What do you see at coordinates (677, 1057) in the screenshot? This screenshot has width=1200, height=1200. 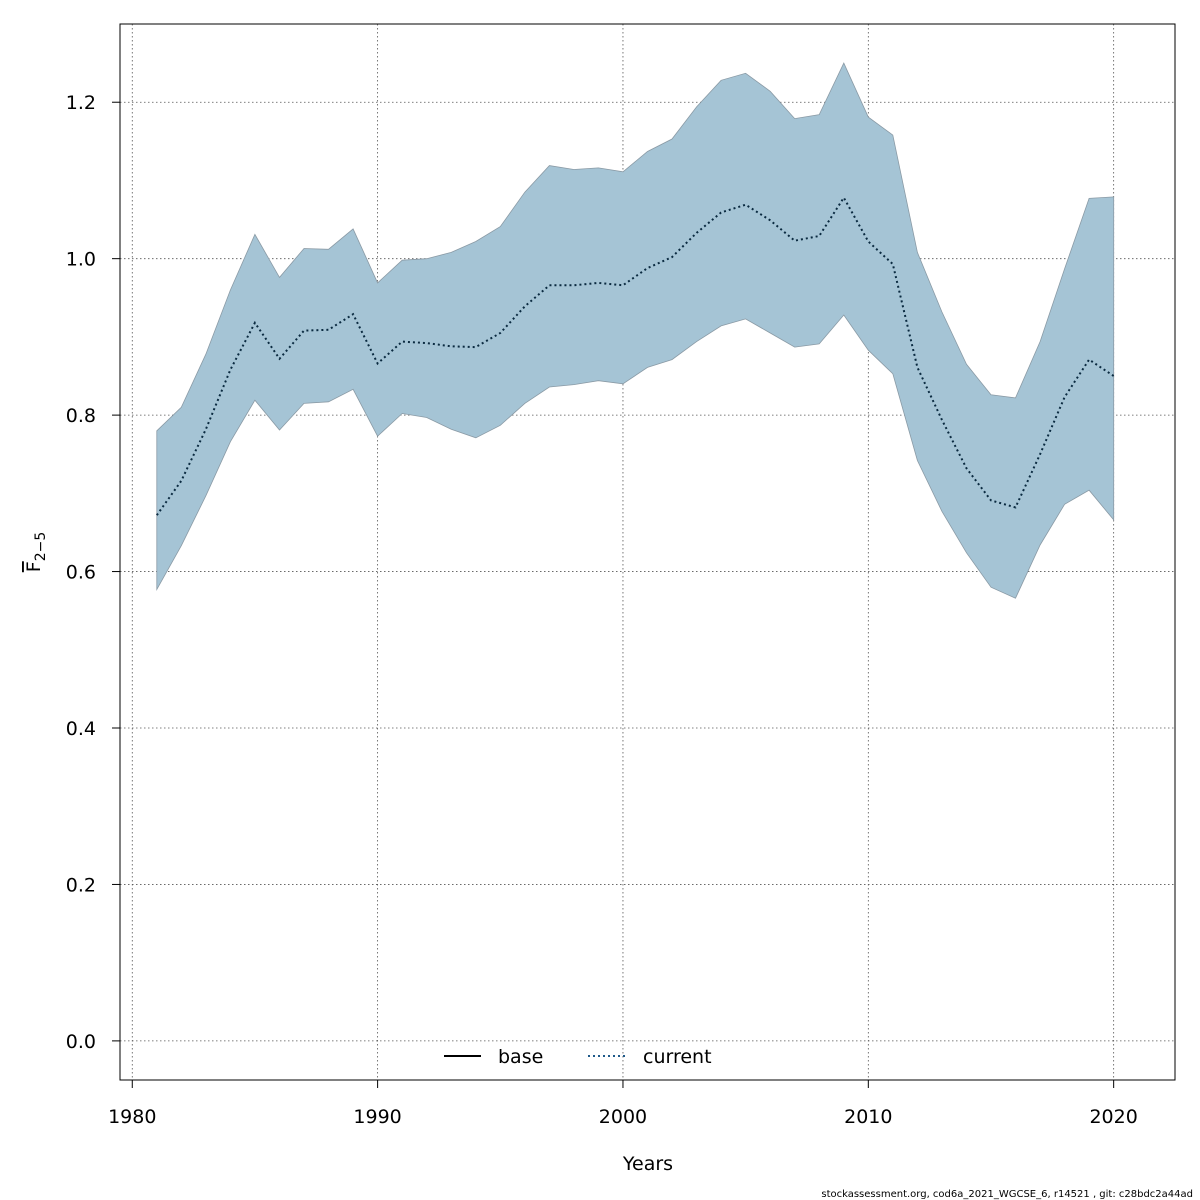 I see `legend-label-current: current` at bounding box center [677, 1057].